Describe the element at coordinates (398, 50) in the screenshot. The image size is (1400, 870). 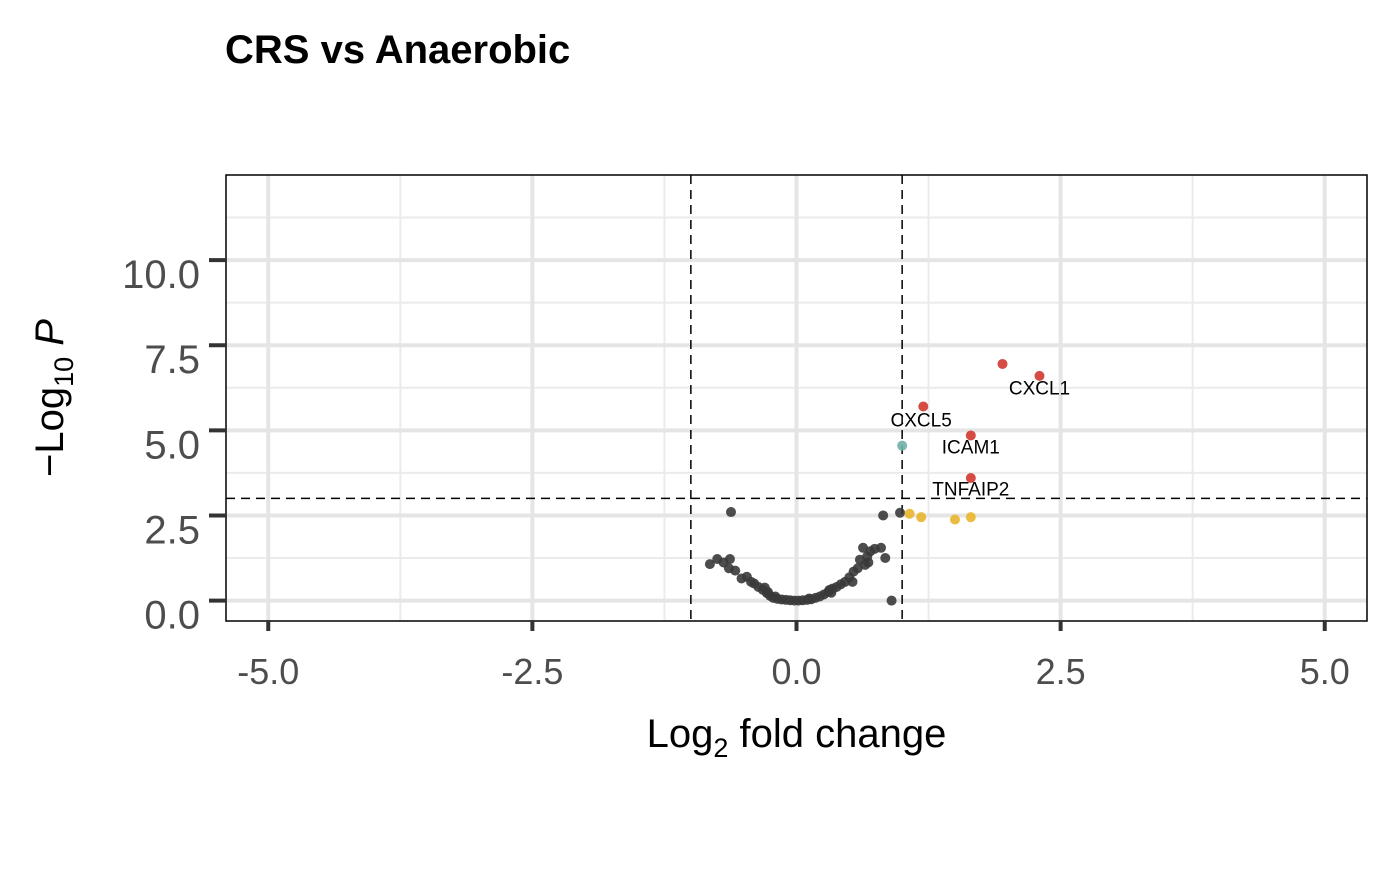
I see `chart-title: CRS vs Anaerobic` at that location.